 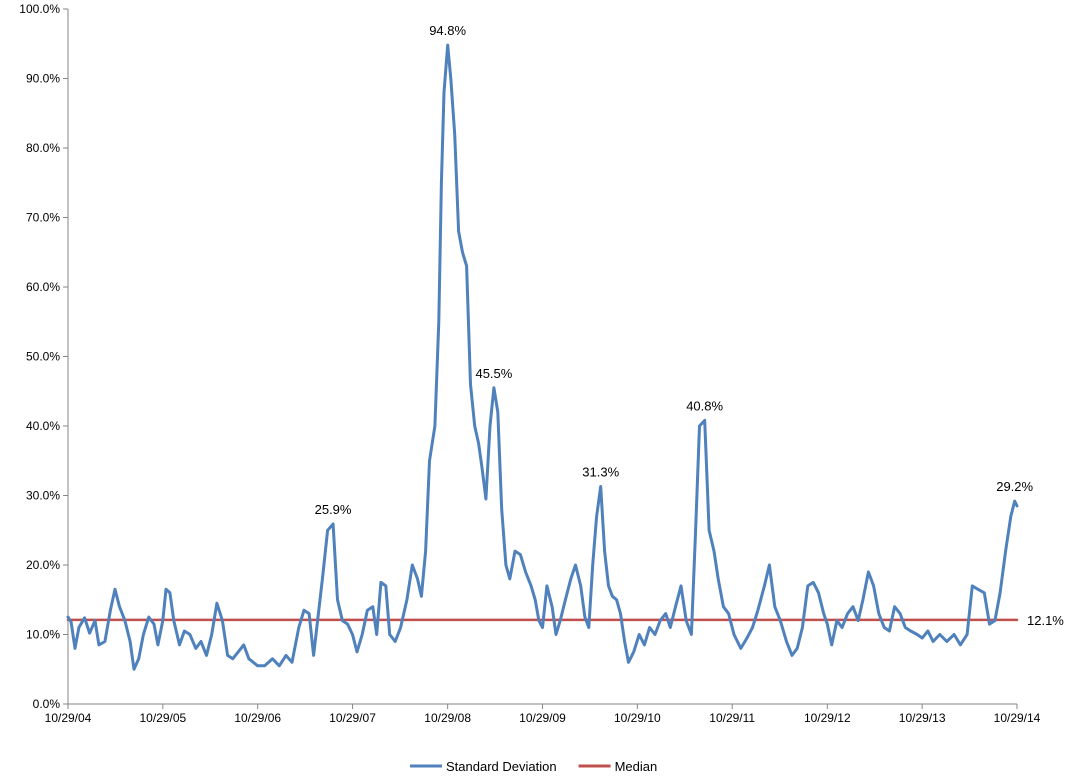 I want to click on y-tick-label: 80.0%, so click(x=43, y=148).